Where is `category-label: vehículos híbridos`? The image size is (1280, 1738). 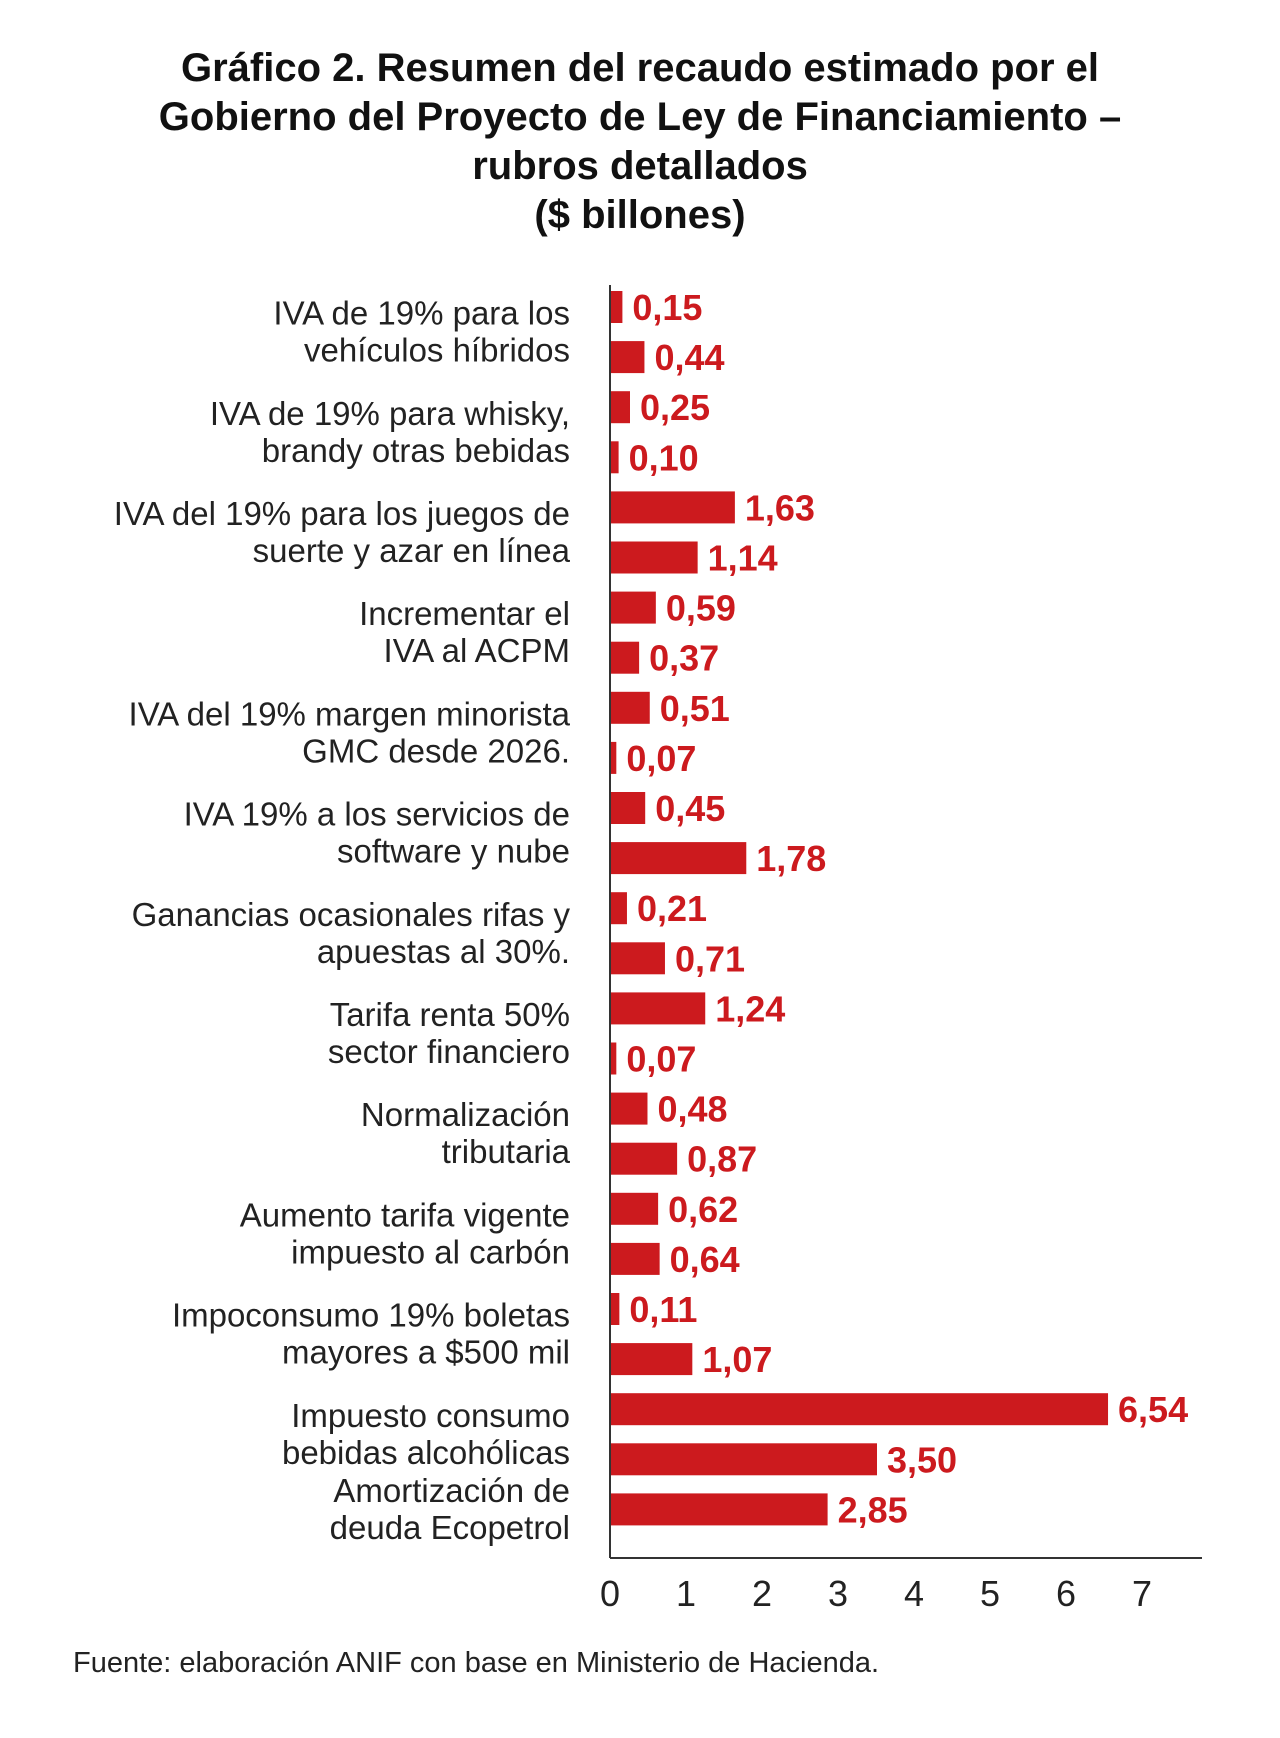 category-label: vehículos híbridos is located at coordinates (437, 350).